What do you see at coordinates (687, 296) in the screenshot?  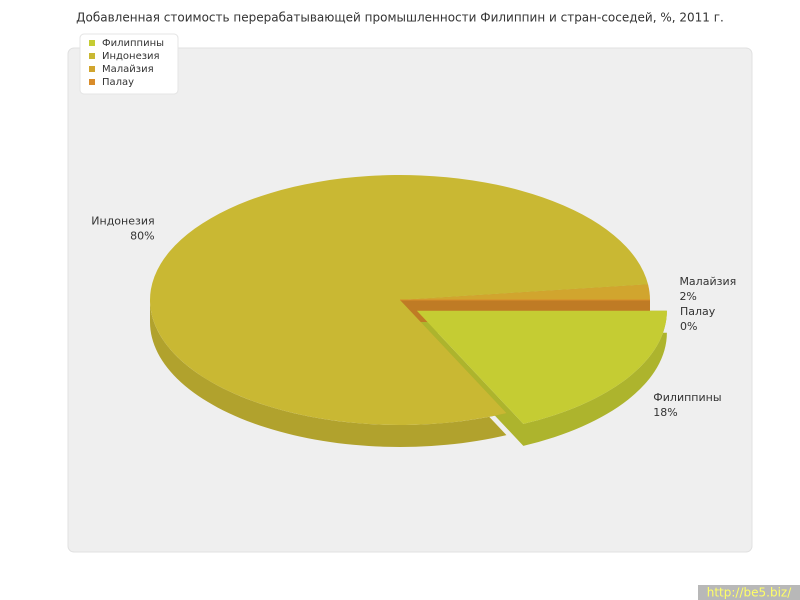 I see `slice-value-label: 2%` at bounding box center [687, 296].